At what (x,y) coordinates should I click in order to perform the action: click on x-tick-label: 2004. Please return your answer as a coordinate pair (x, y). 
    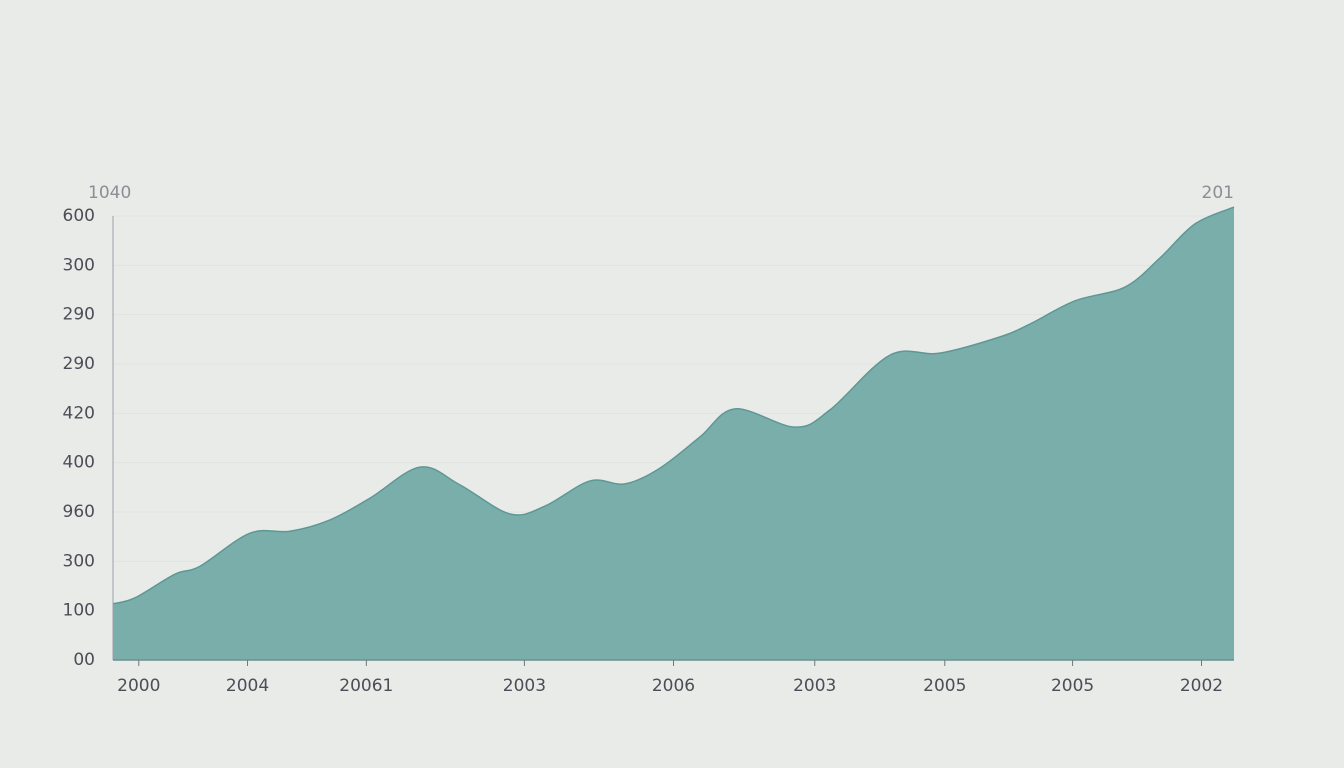
    Looking at the image, I should click on (247, 686).